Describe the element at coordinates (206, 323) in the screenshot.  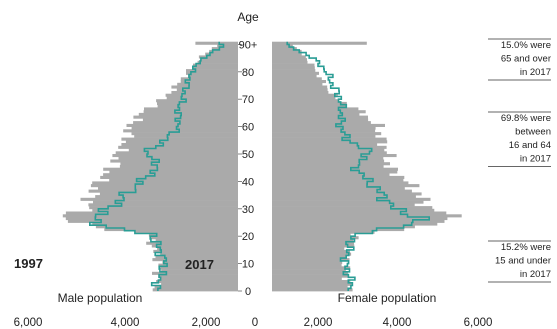
I see `x-tick-label-2: 2,000` at that location.